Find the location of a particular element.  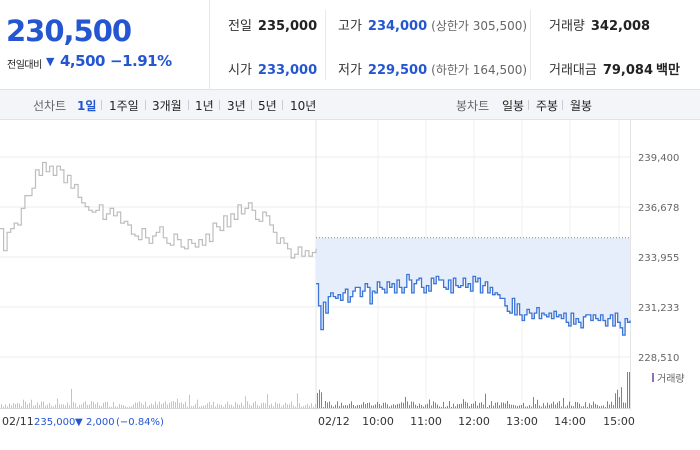

open-label: 시가 is located at coordinates (240, 70).